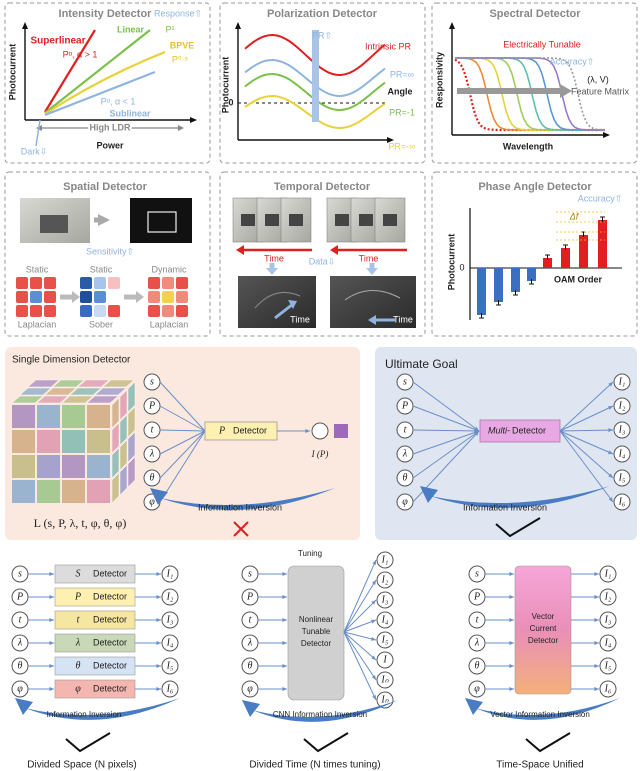  What do you see at coordinates (101, 269) in the screenshot?
I see `label: Static` at bounding box center [101, 269].